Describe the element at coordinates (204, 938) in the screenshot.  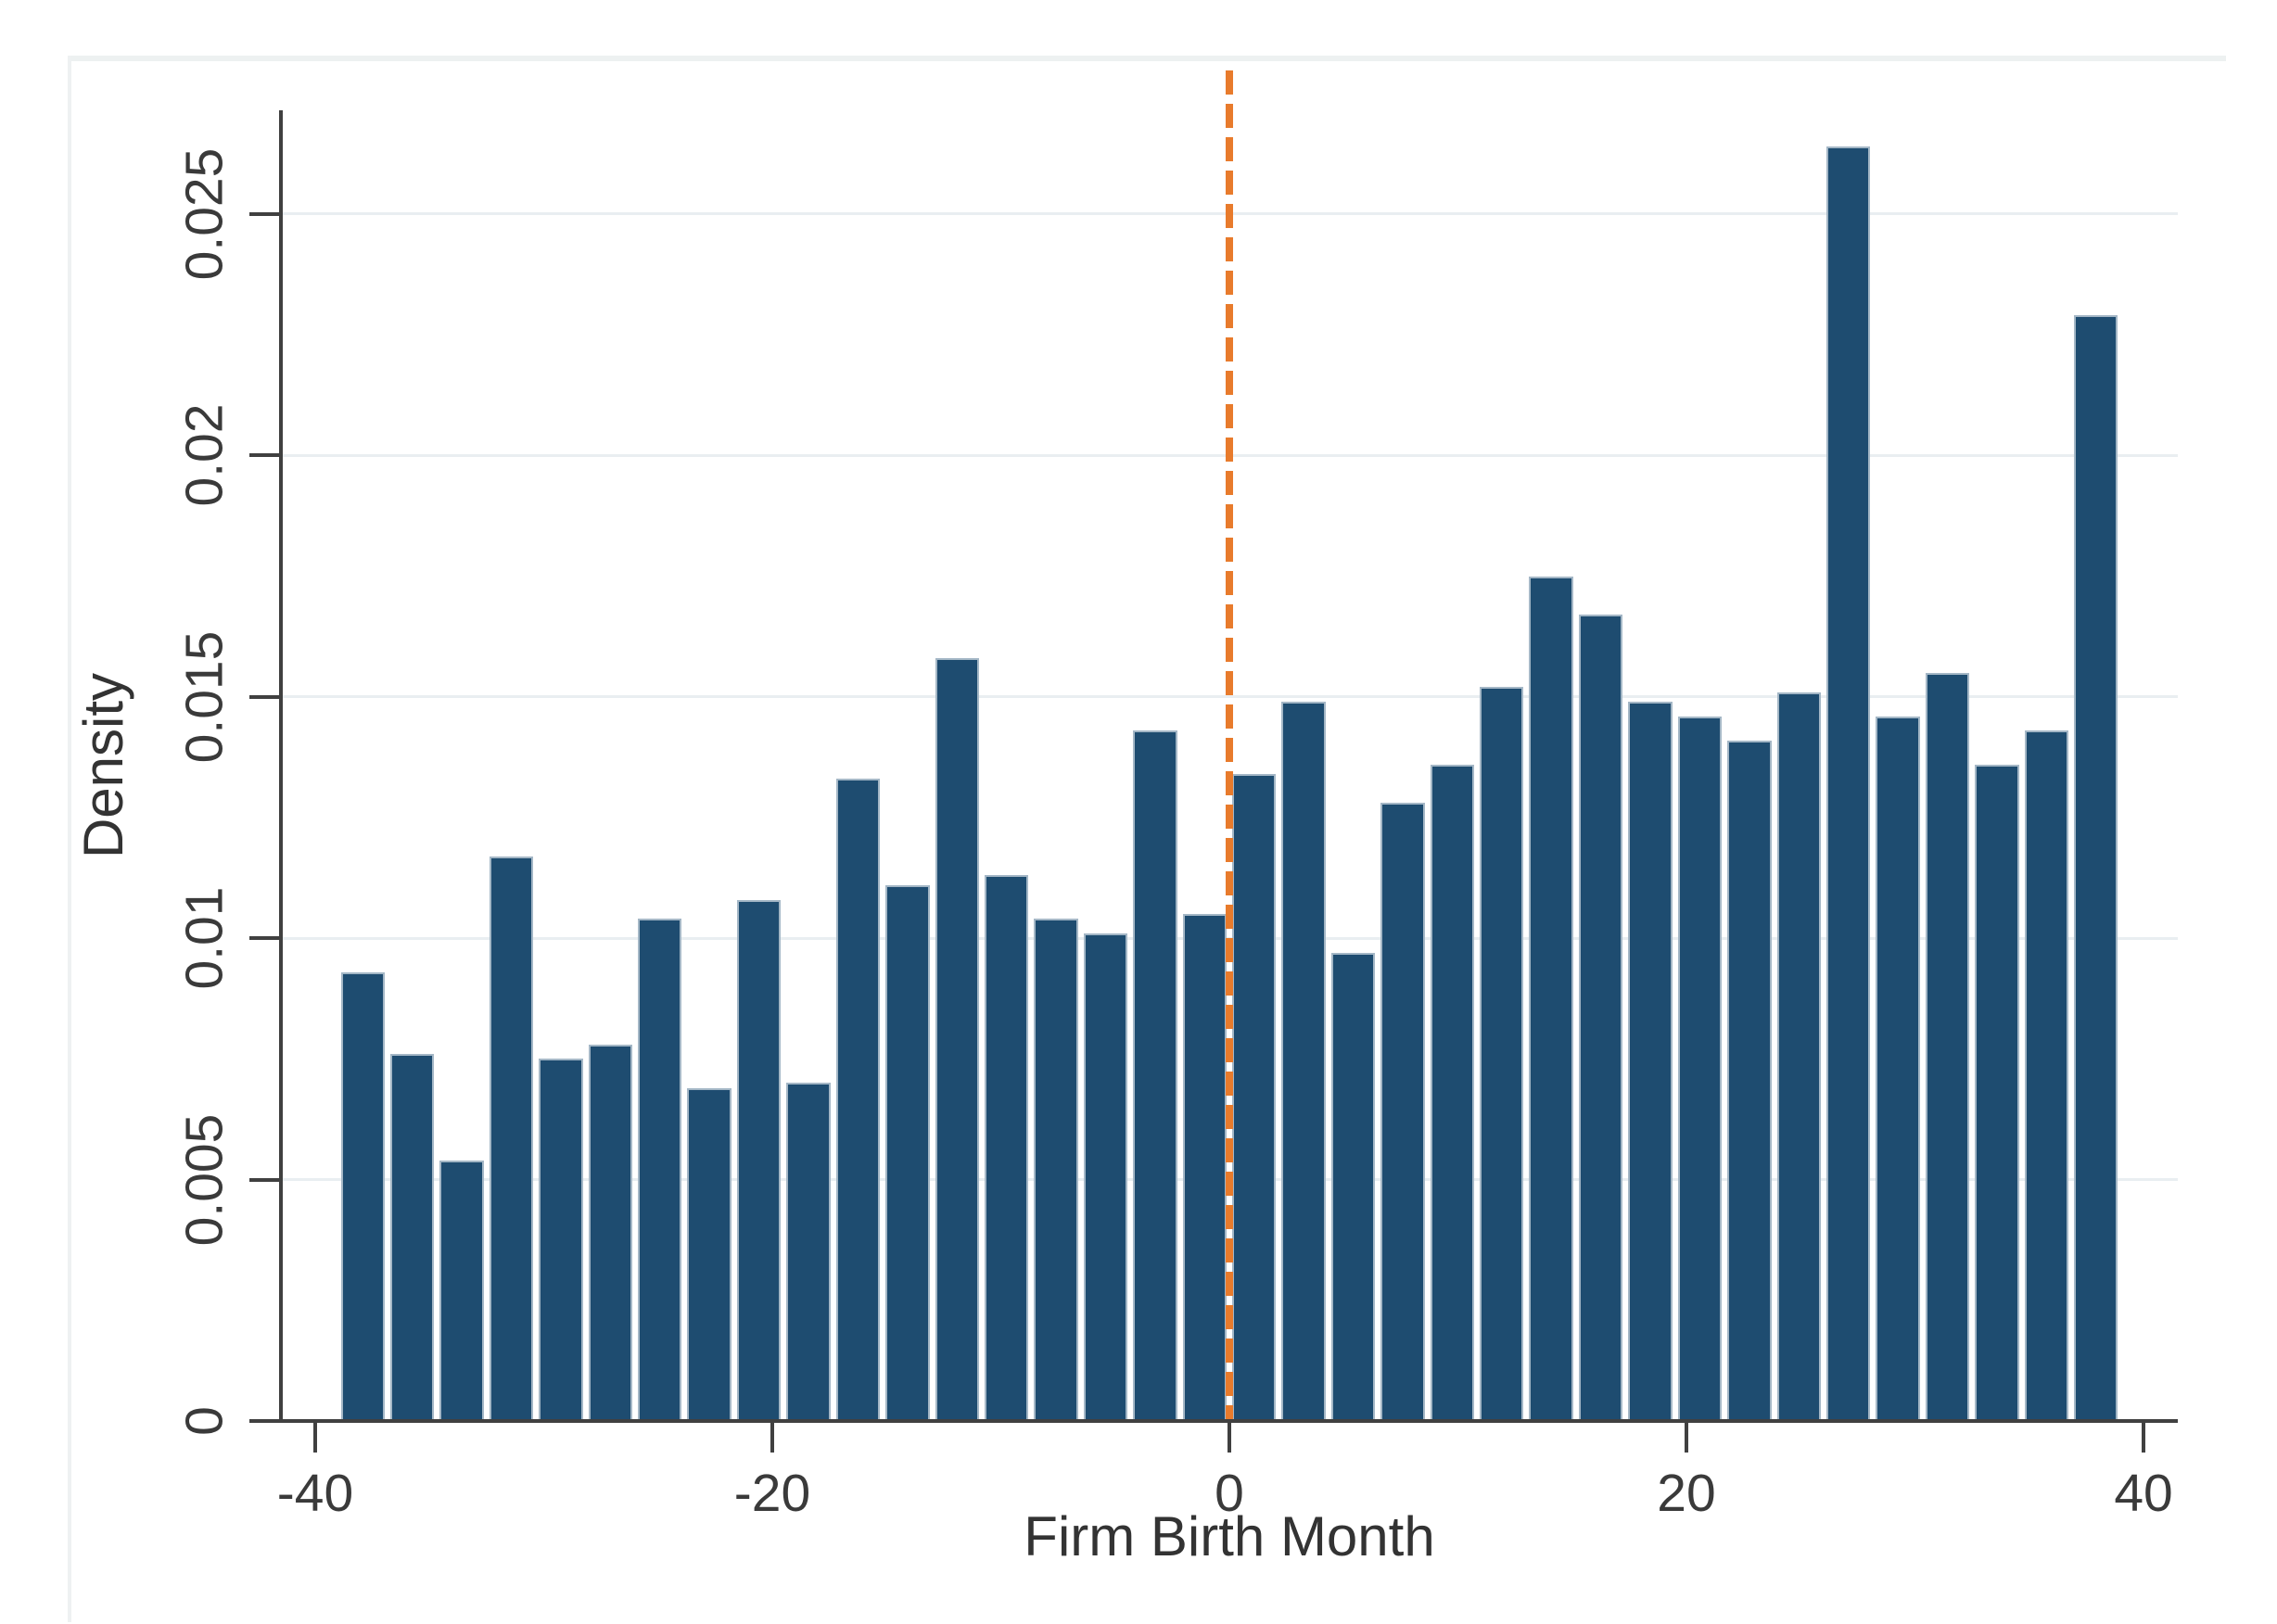
I see `y-tick-label: 0.01` at that location.